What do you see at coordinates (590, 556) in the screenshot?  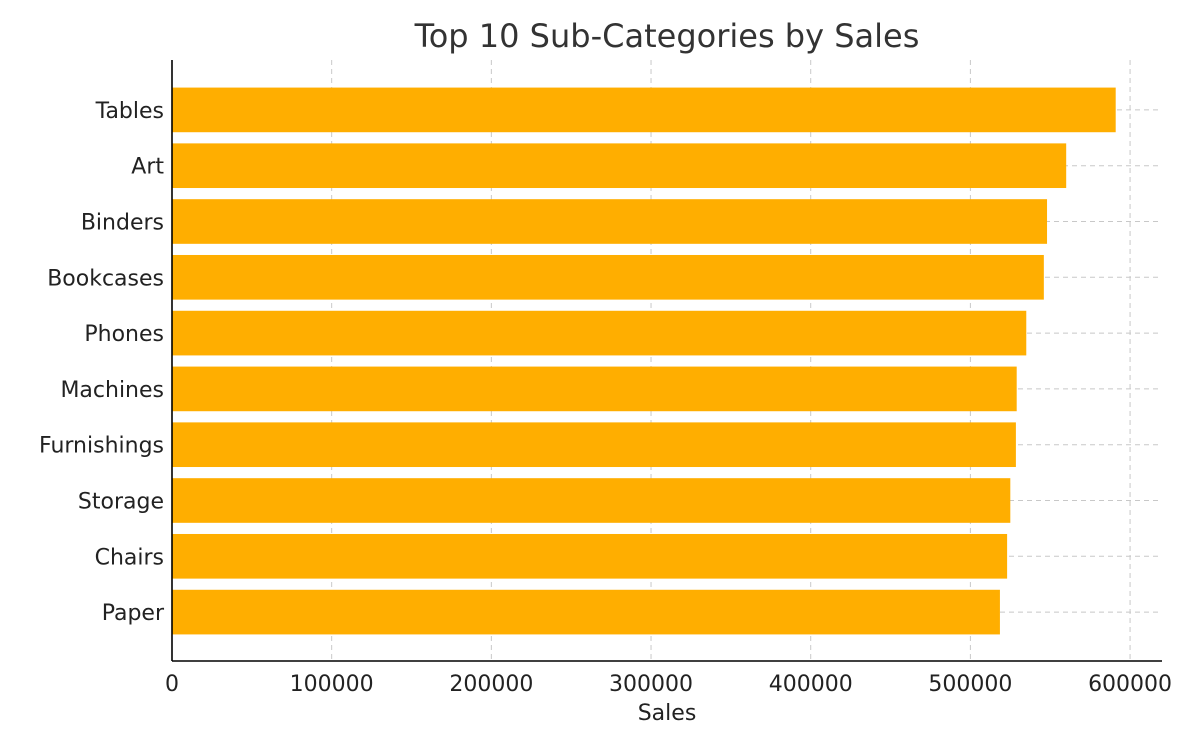 I see `bar-chairs` at bounding box center [590, 556].